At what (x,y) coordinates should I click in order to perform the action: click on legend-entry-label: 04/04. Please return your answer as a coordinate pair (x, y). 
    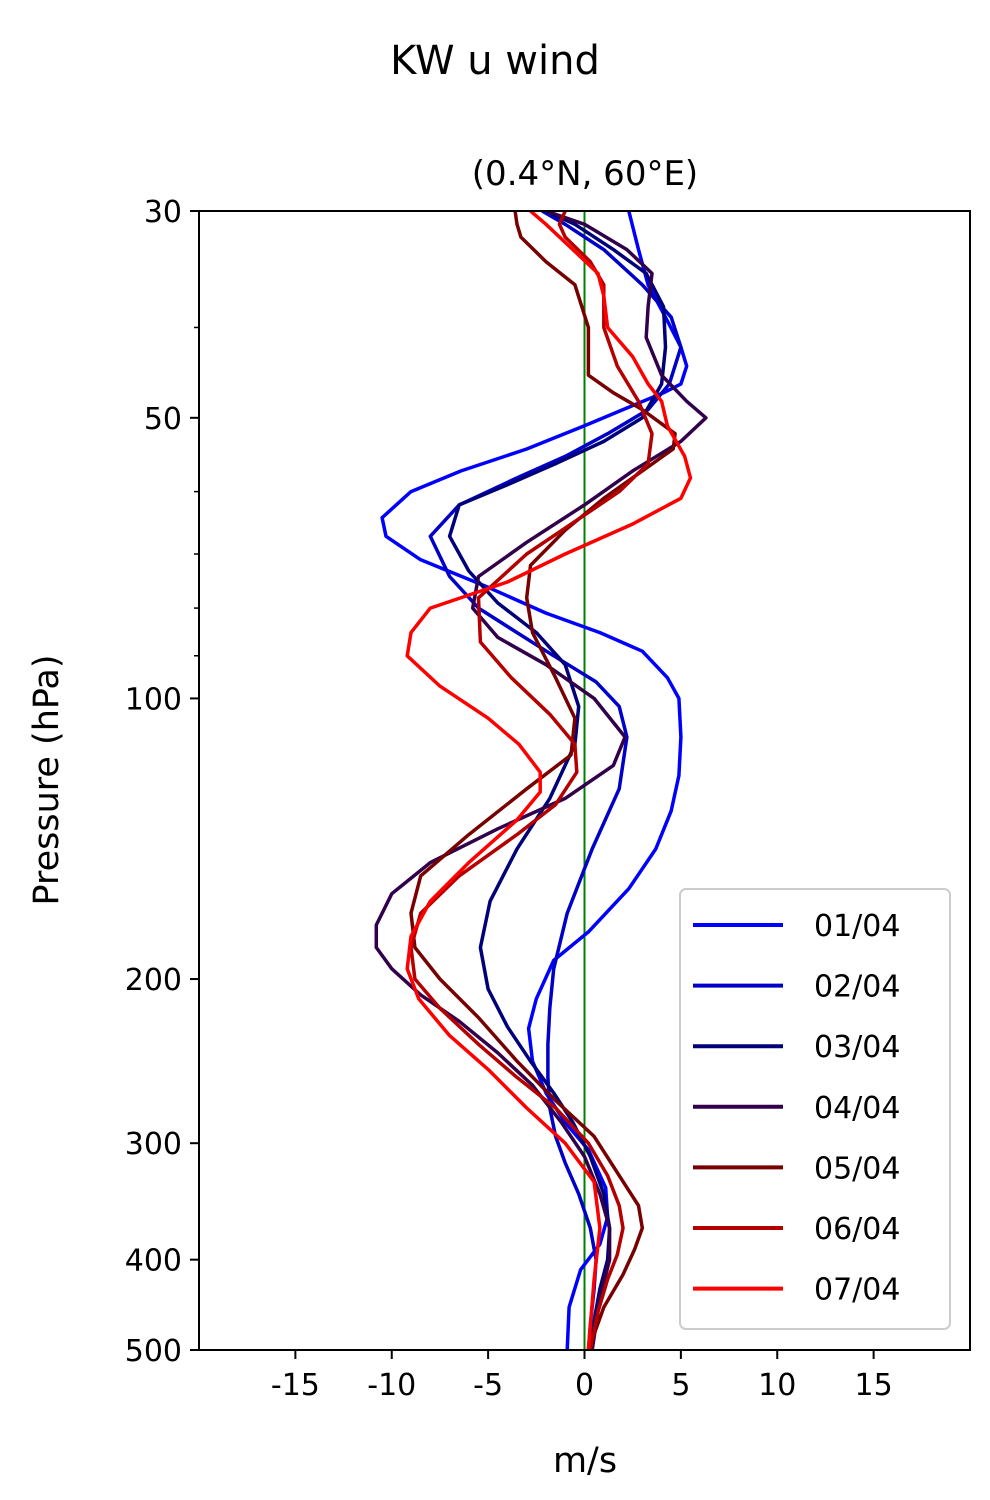
    Looking at the image, I should click on (857, 1108).